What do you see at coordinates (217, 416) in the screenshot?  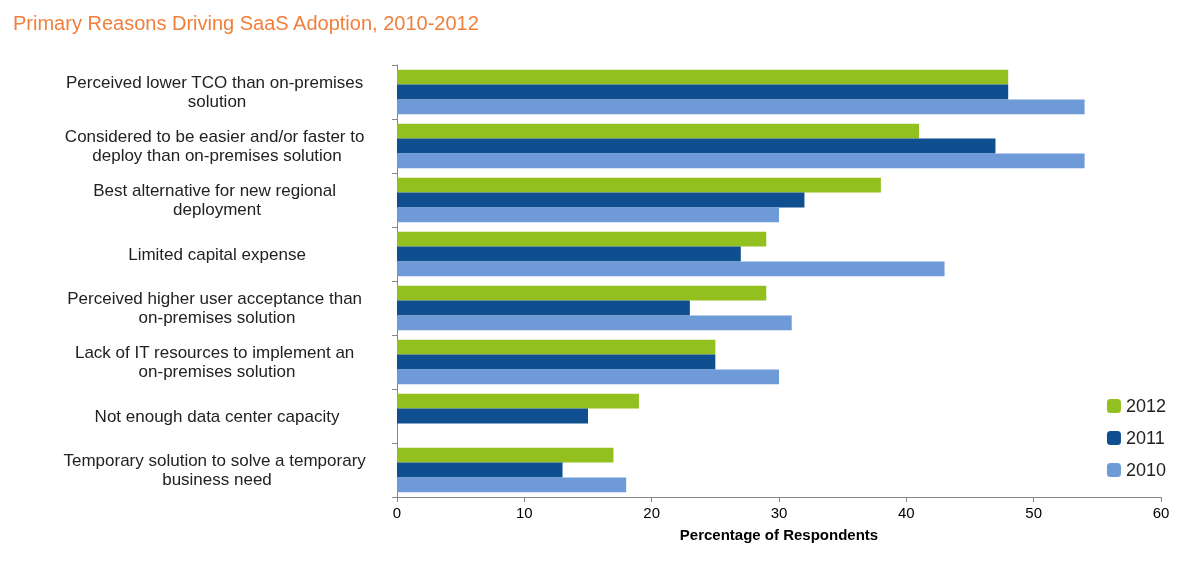 I see `y-tick-label: Not enough data center capacity` at bounding box center [217, 416].